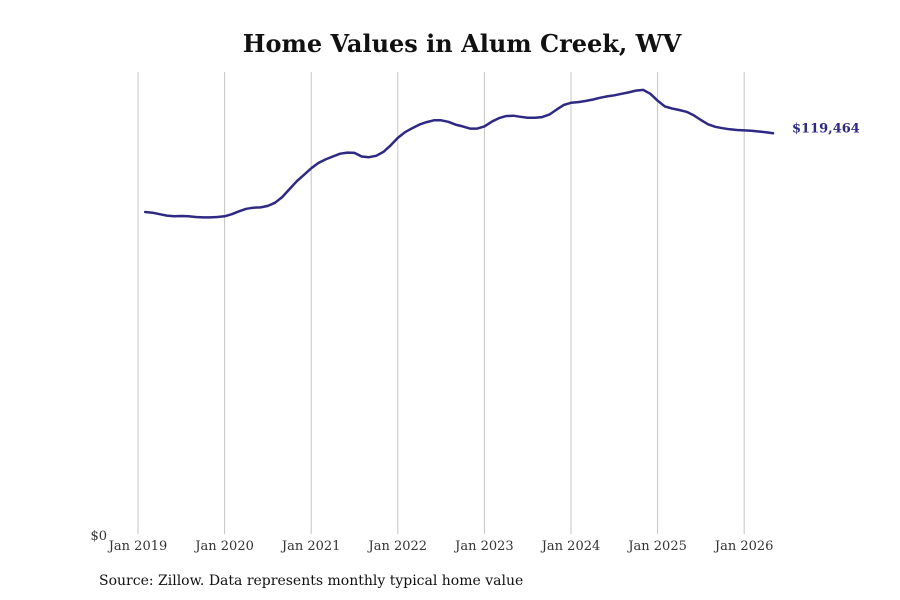 This screenshot has width=900, height=600. What do you see at coordinates (483, 546) in the screenshot?
I see `x-tick-label: Jan 2023` at bounding box center [483, 546].